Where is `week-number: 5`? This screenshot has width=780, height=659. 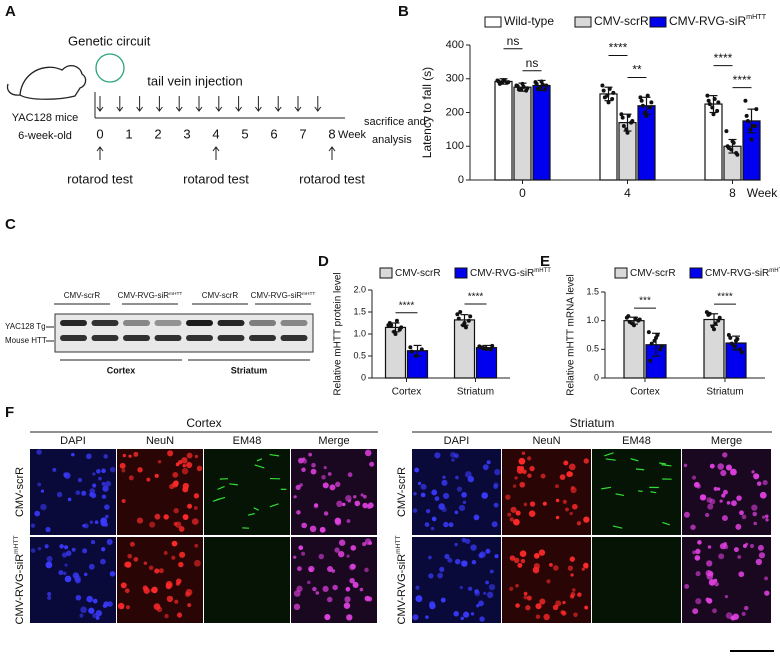
week-number: 5 is located at coordinates (244, 133).